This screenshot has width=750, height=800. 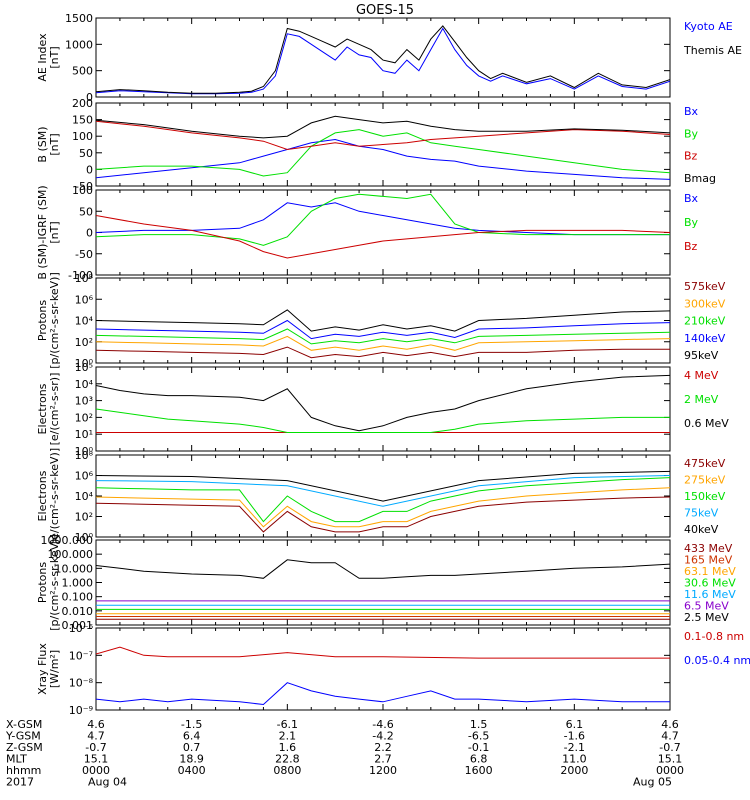 What do you see at coordinates (706, 617) in the screenshot?
I see `legend-entry: 2.5 MeV` at bounding box center [706, 617].